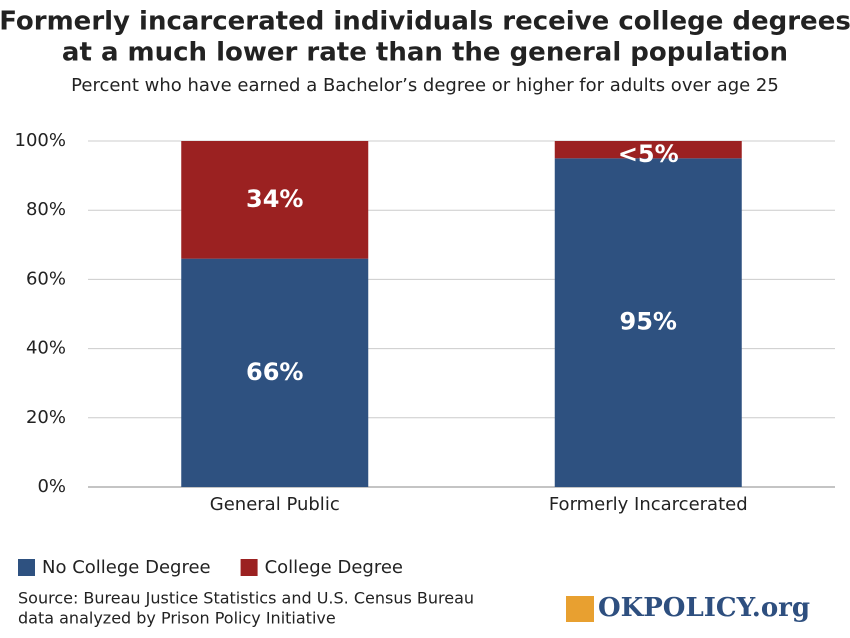 The image size is (850, 638). Describe the element at coordinates (46, 278) in the screenshot. I see `y-tick-label: 60%` at that location.